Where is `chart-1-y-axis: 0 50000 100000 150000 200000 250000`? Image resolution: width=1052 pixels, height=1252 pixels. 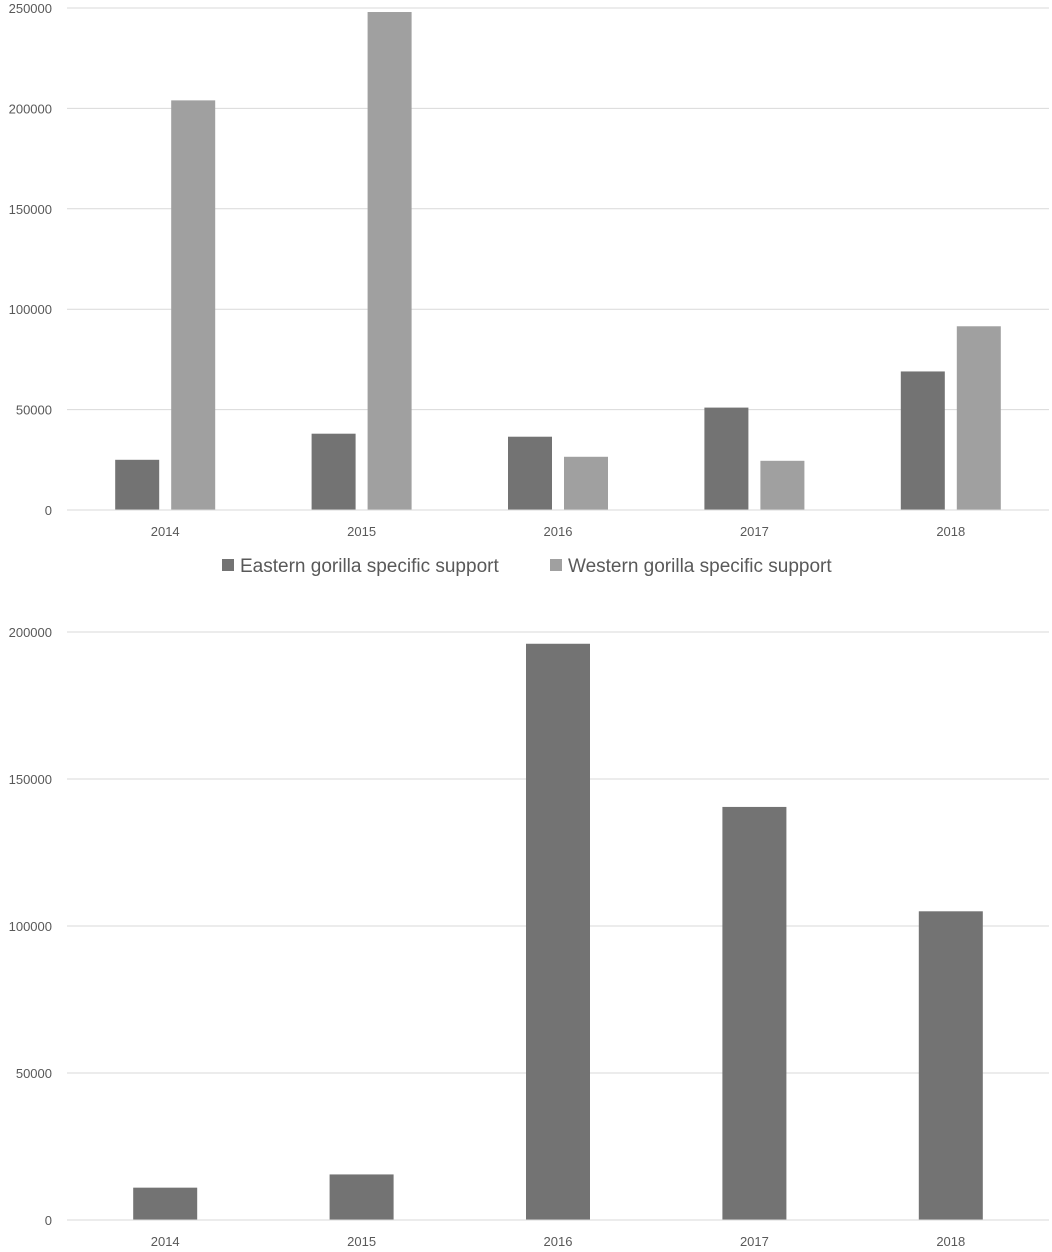
chart-1-y-axis: 0 50000 100000 150000 200000 250000 is located at coordinates (30, 259).